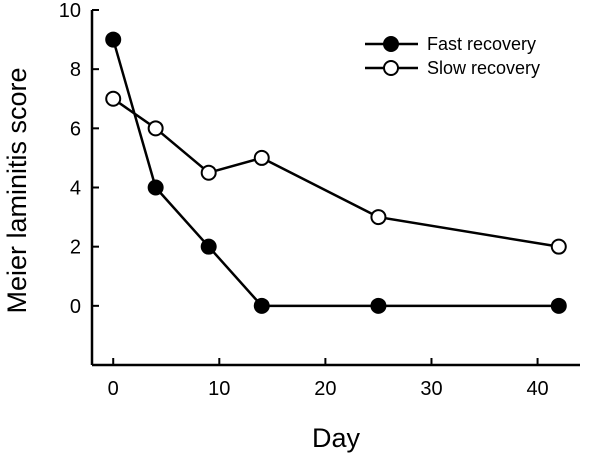  Describe the element at coordinates (75, 248) in the screenshot. I see `y-tick-label: 2` at that location.